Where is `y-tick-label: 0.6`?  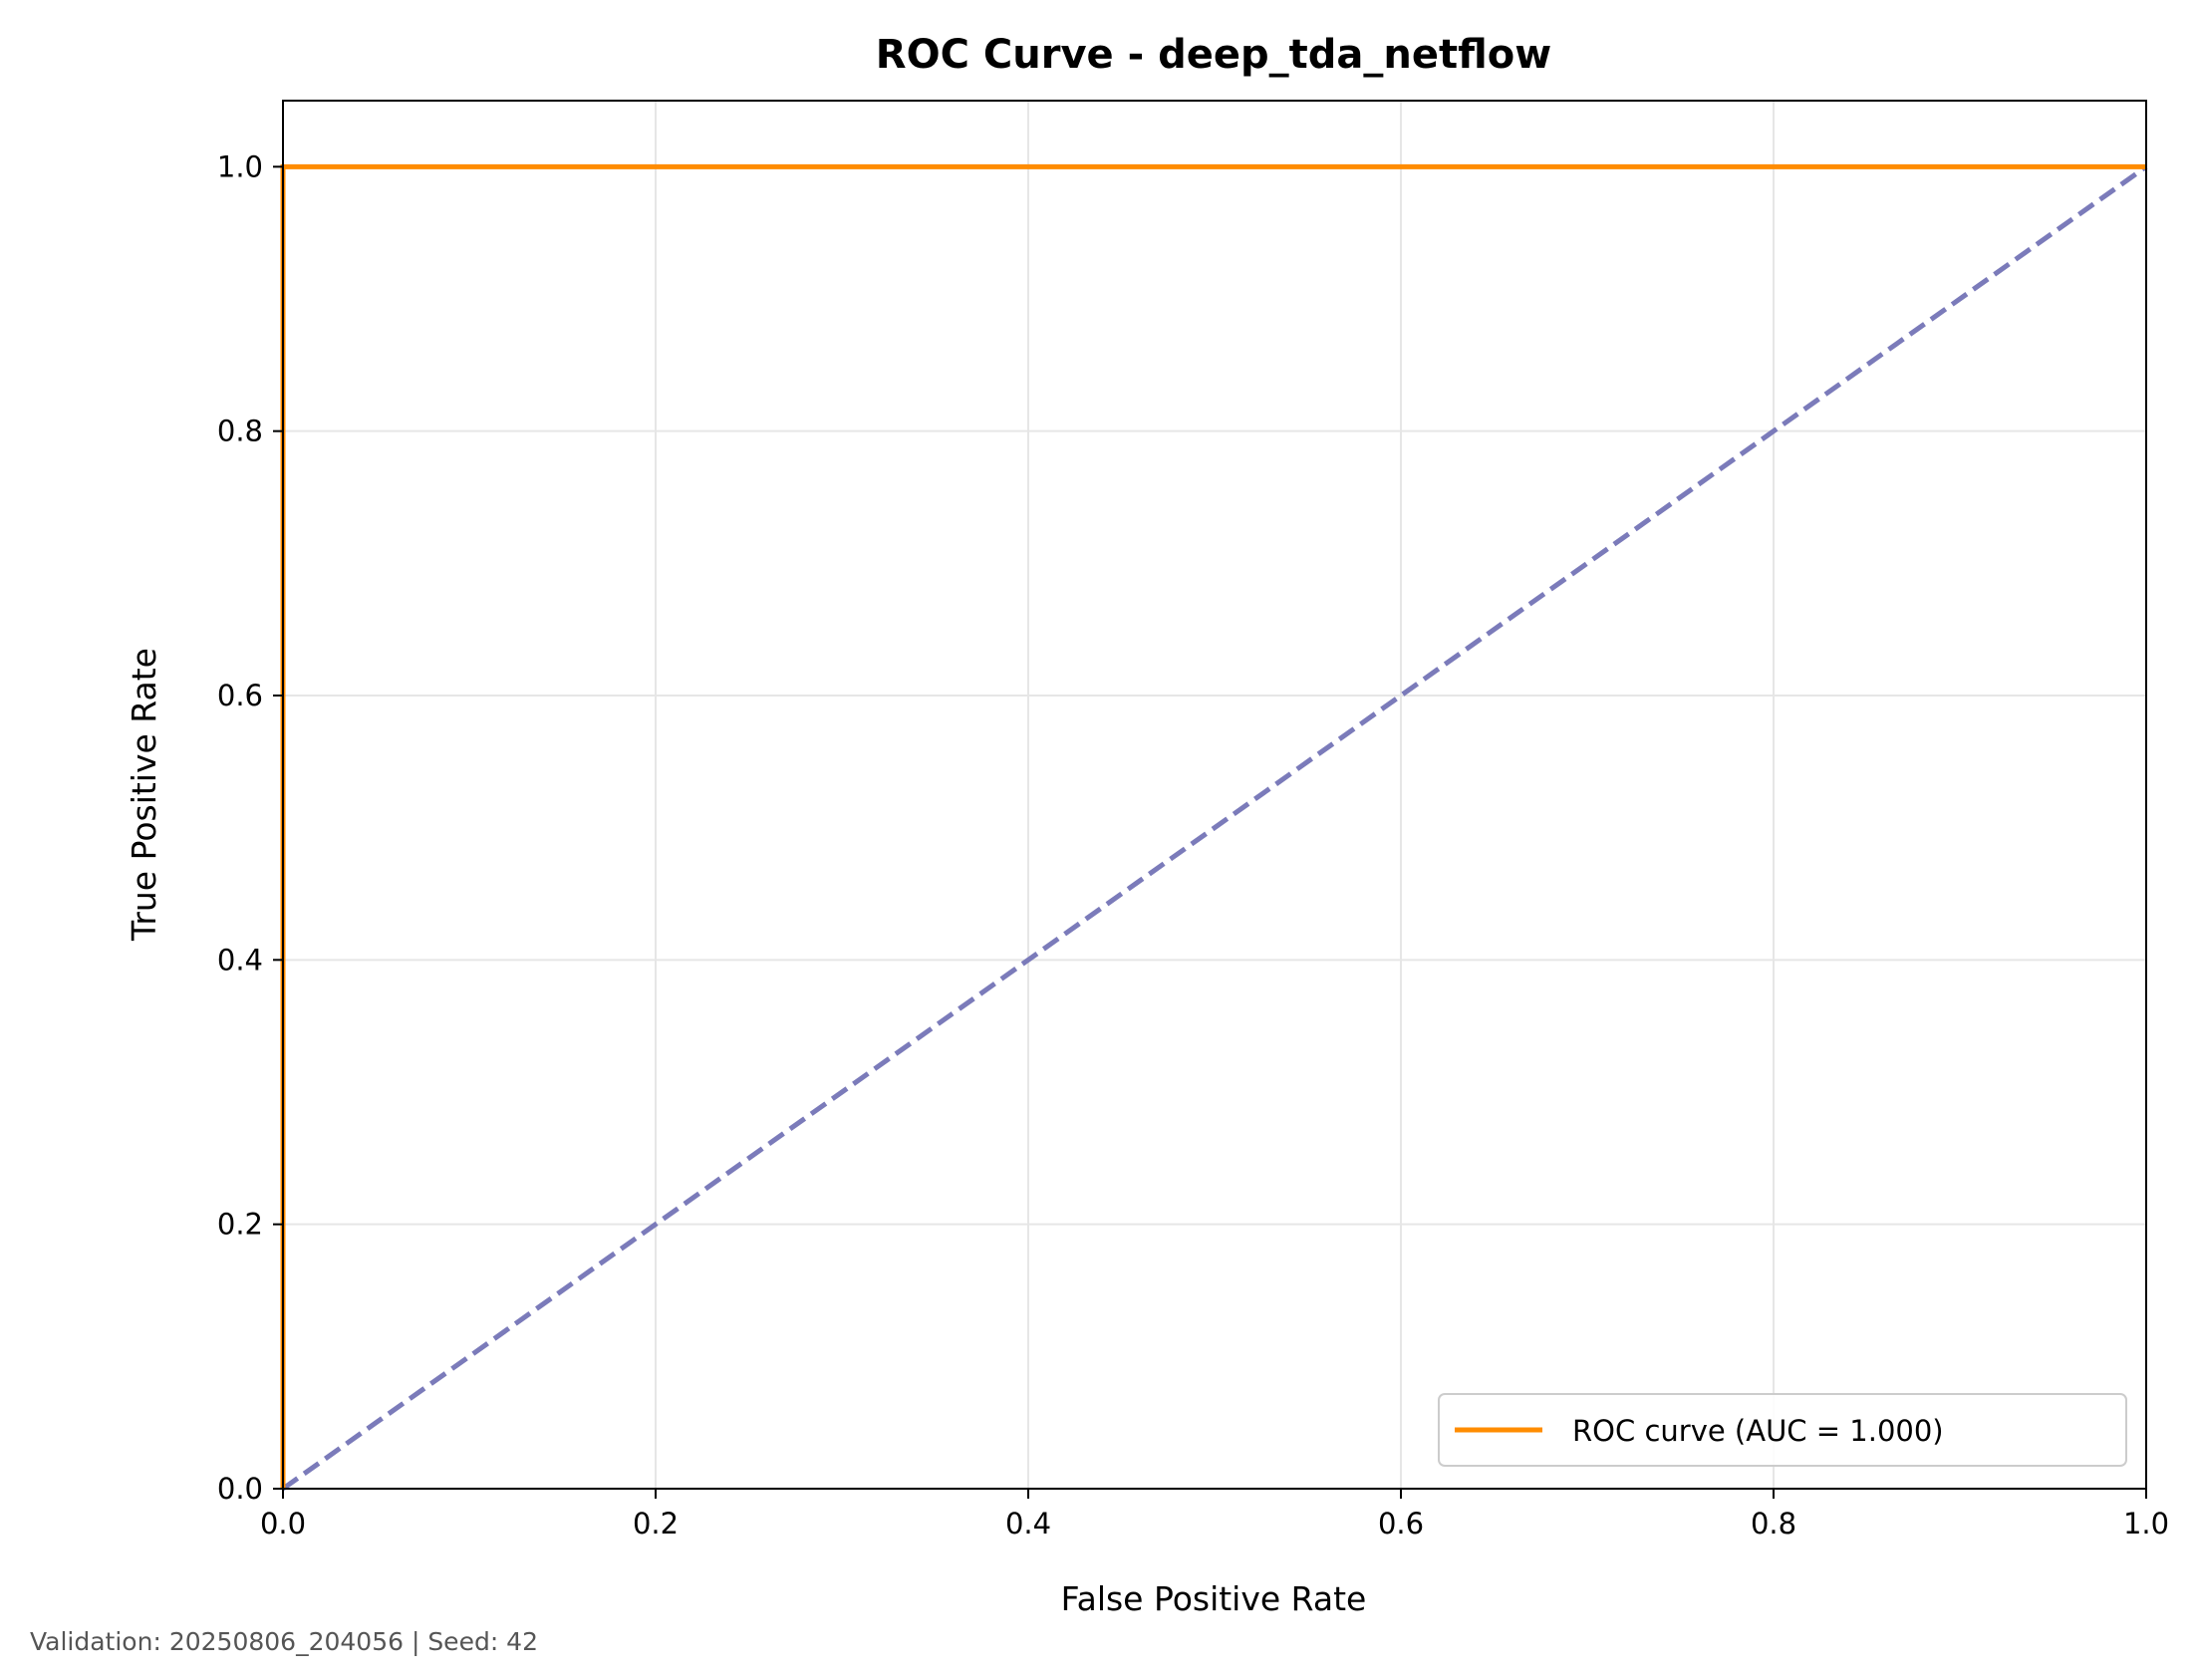 y-tick-label: 0.6 is located at coordinates (240, 695).